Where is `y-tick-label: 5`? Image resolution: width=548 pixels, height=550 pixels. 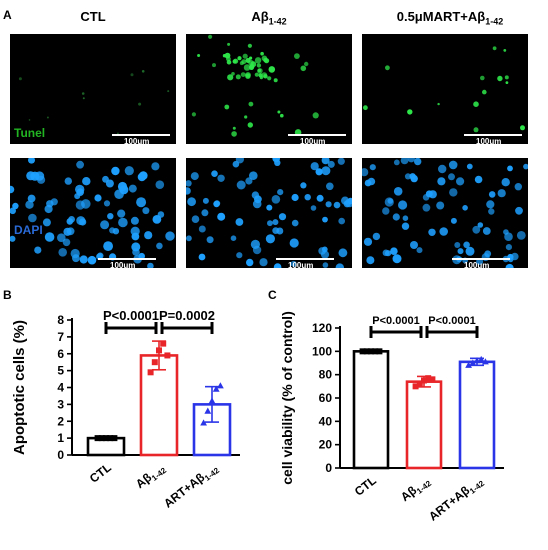
y-tick-label: 5 is located at coordinates (60, 371).